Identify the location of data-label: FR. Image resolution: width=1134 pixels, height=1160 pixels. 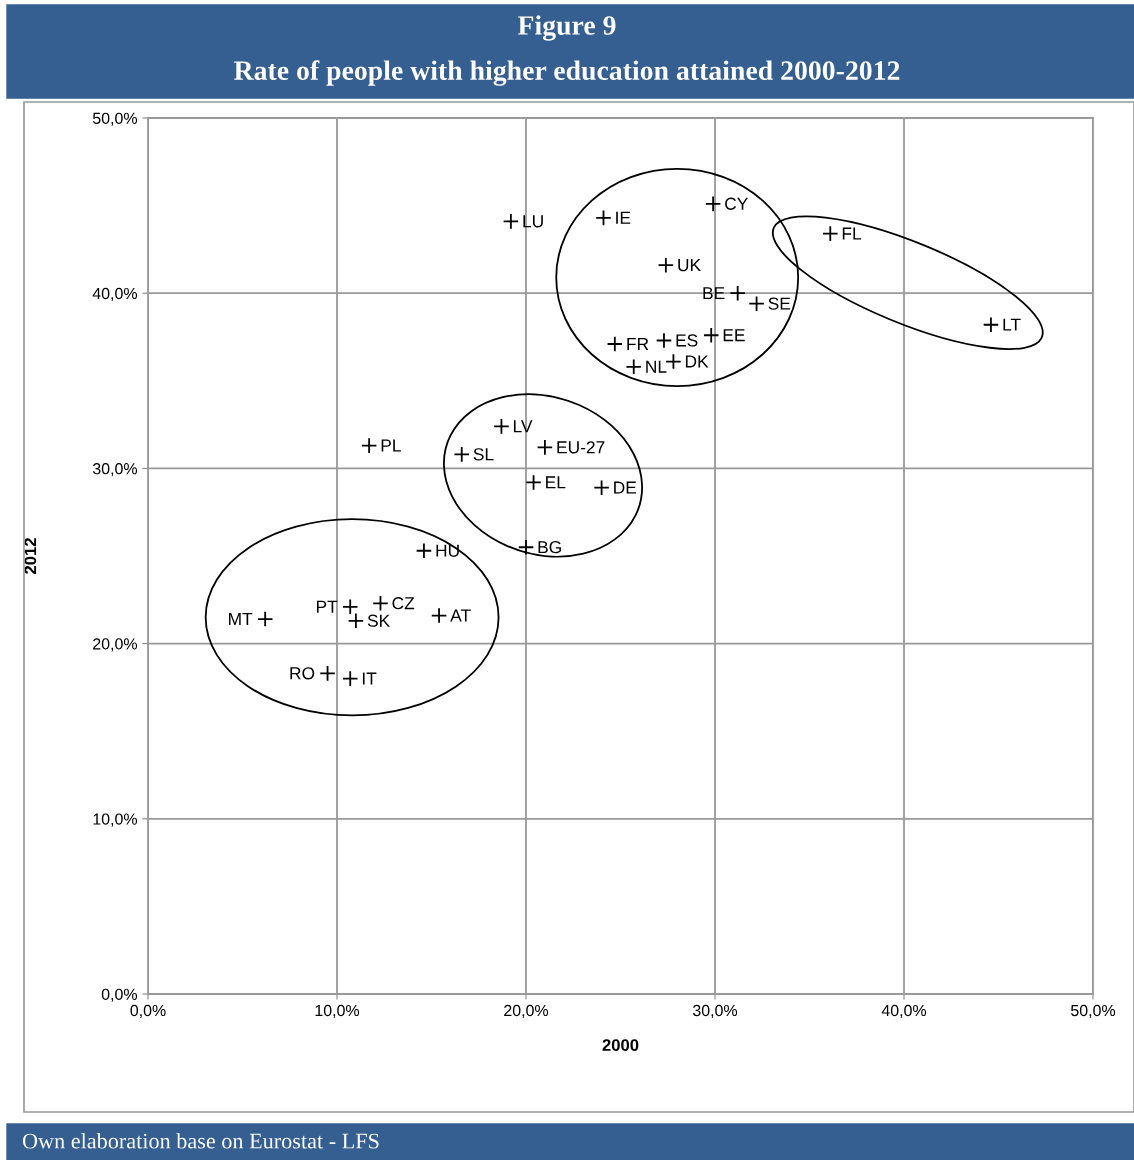
(638, 343).